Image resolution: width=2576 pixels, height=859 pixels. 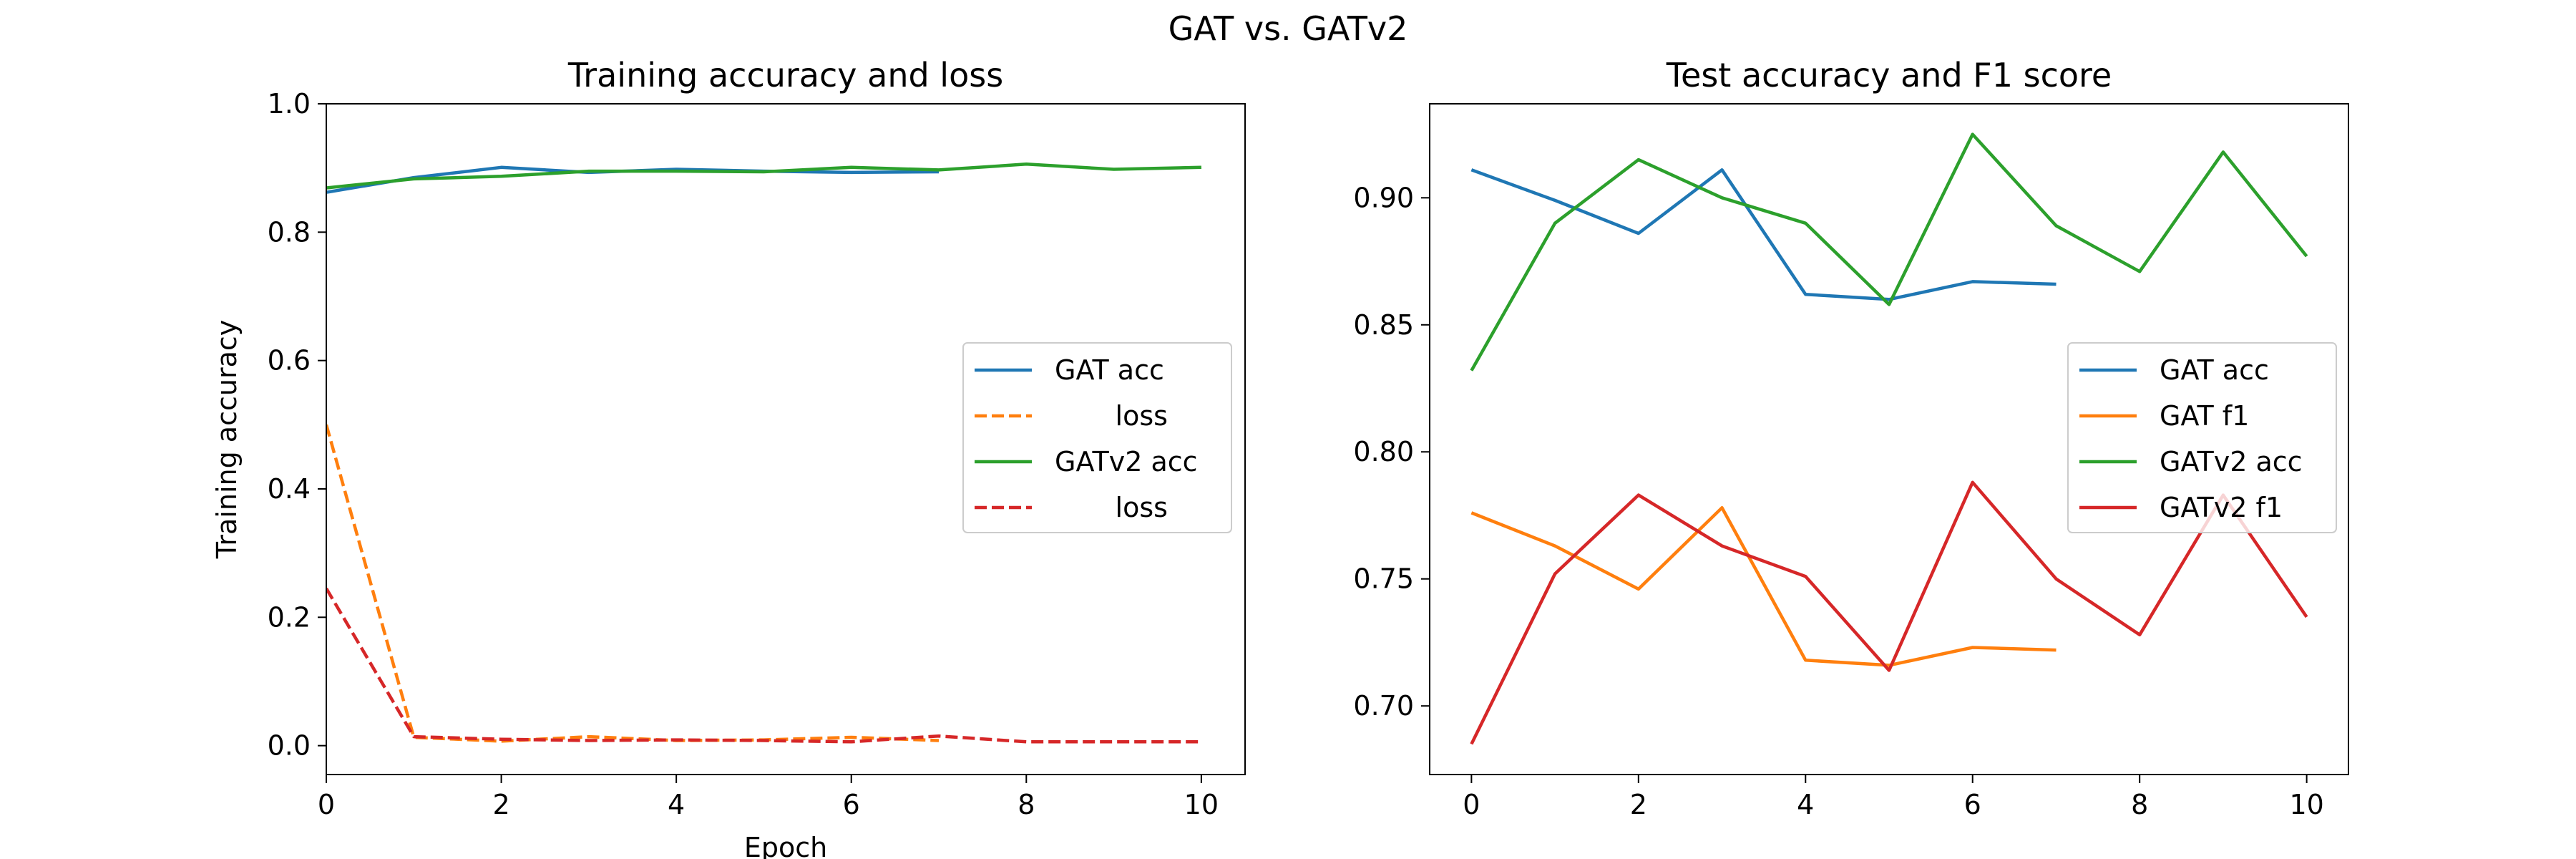 What do you see at coordinates (227, 439) in the screenshot?
I see `y-axis-label: Training accuracy` at bounding box center [227, 439].